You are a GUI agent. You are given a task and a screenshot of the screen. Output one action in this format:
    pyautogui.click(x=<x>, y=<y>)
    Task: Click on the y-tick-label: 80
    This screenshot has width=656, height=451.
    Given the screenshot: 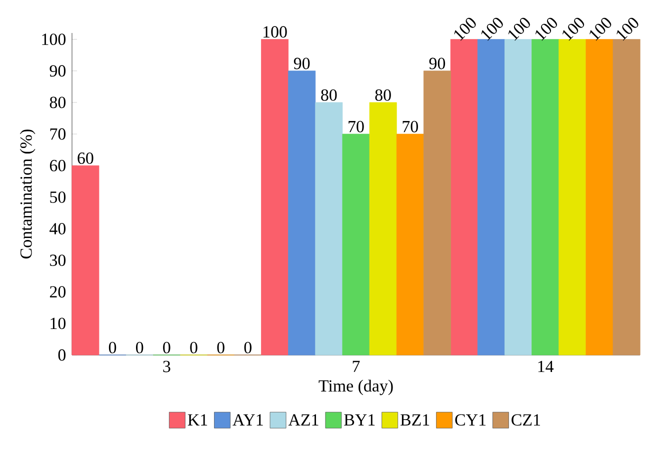 What is the action you would take?
    pyautogui.click(x=58, y=102)
    